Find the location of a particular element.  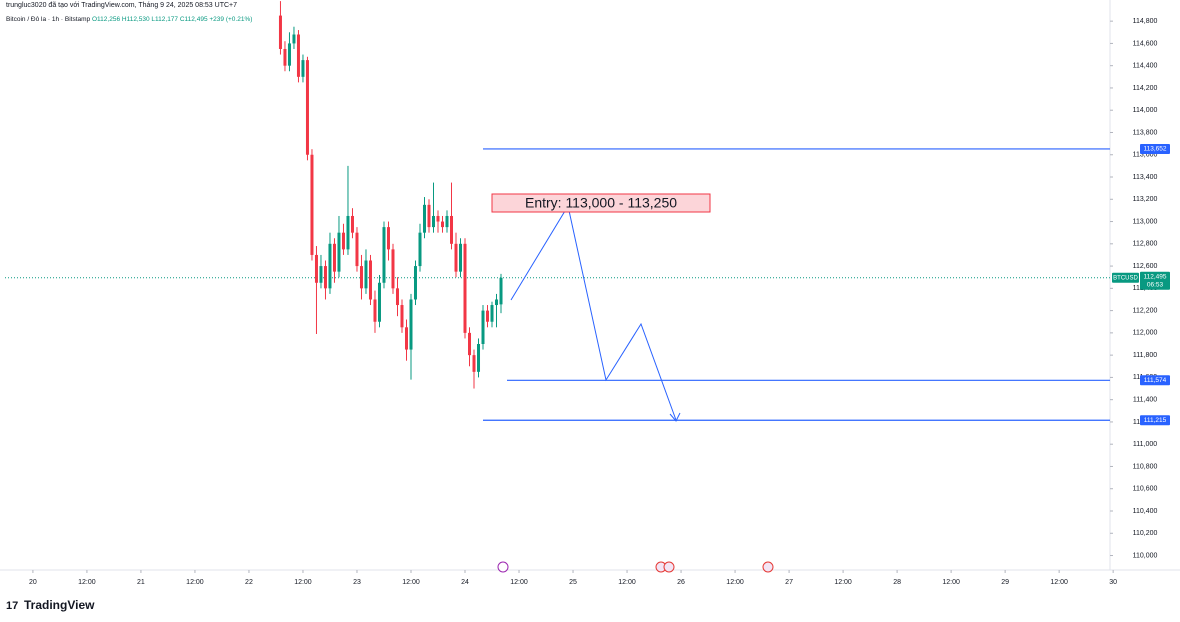

ohlc: H112,530 is located at coordinates (136, 19).